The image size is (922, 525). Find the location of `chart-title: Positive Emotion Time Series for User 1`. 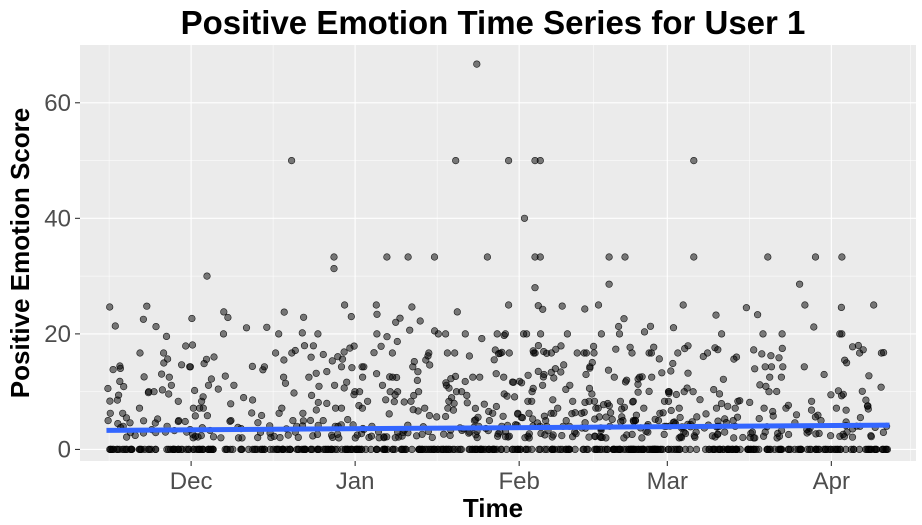

chart-title: Positive Emotion Time Series for User 1 is located at coordinates (493, 22).